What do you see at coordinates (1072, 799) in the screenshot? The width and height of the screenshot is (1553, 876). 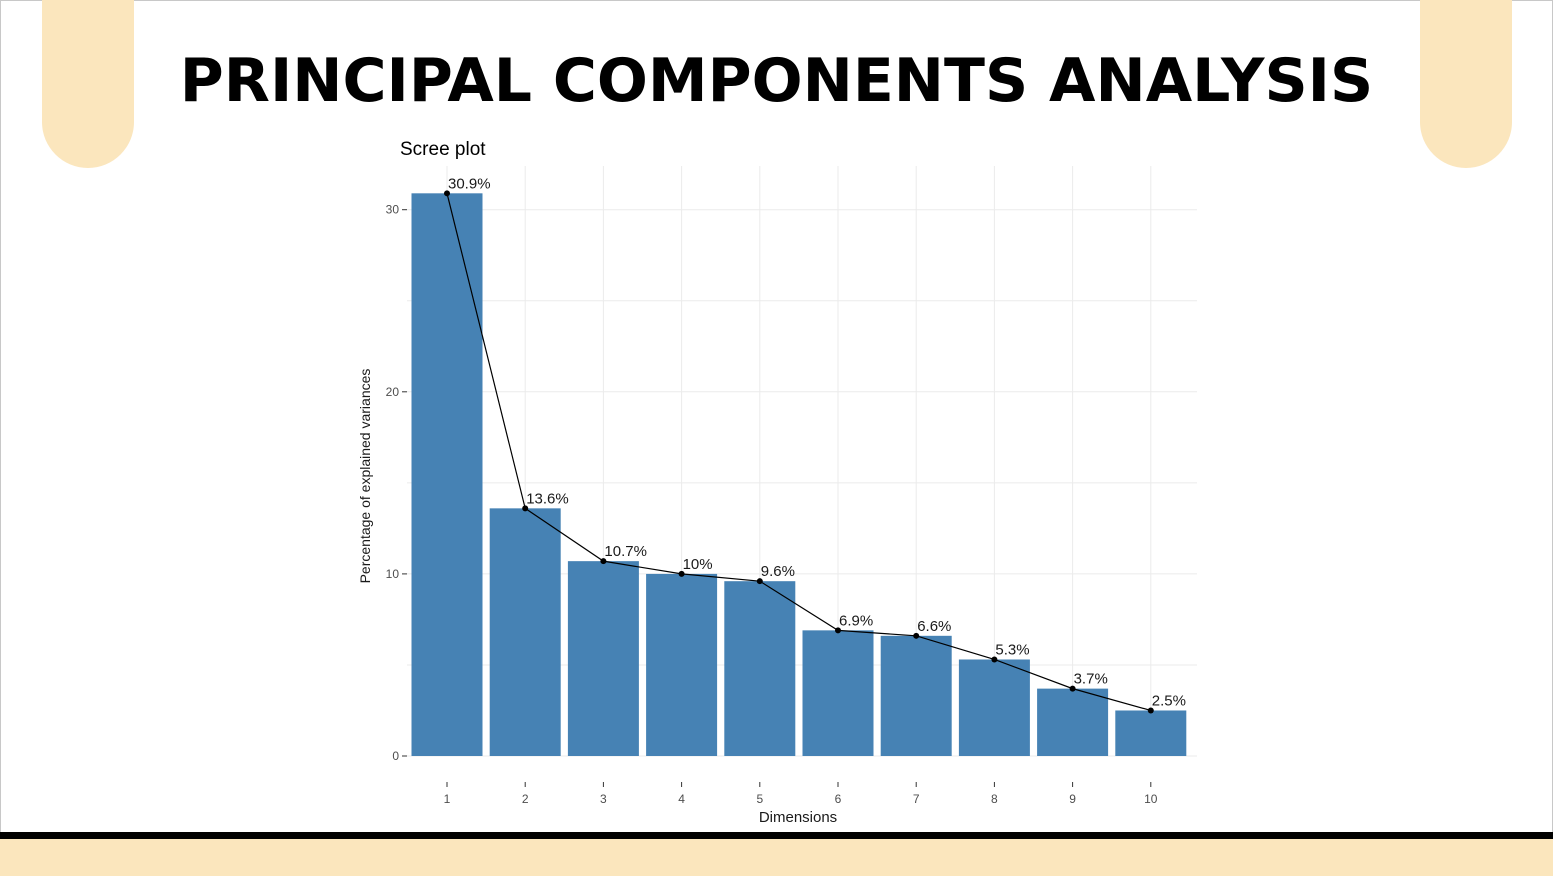 I see `x-tick-label: 9` at bounding box center [1072, 799].